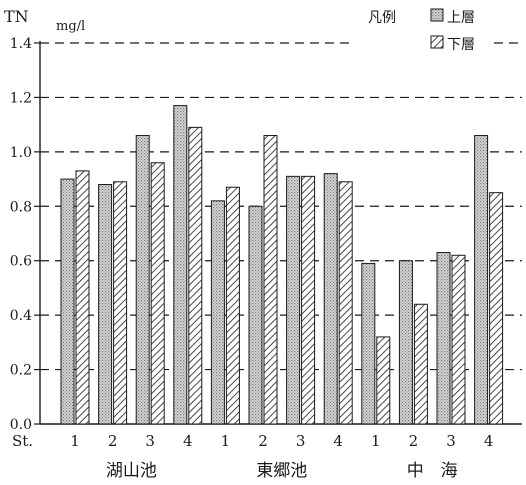  Describe the element at coordinates (21, 425) in the screenshot. I see `y-tick-label-0: 0.0` at that location.